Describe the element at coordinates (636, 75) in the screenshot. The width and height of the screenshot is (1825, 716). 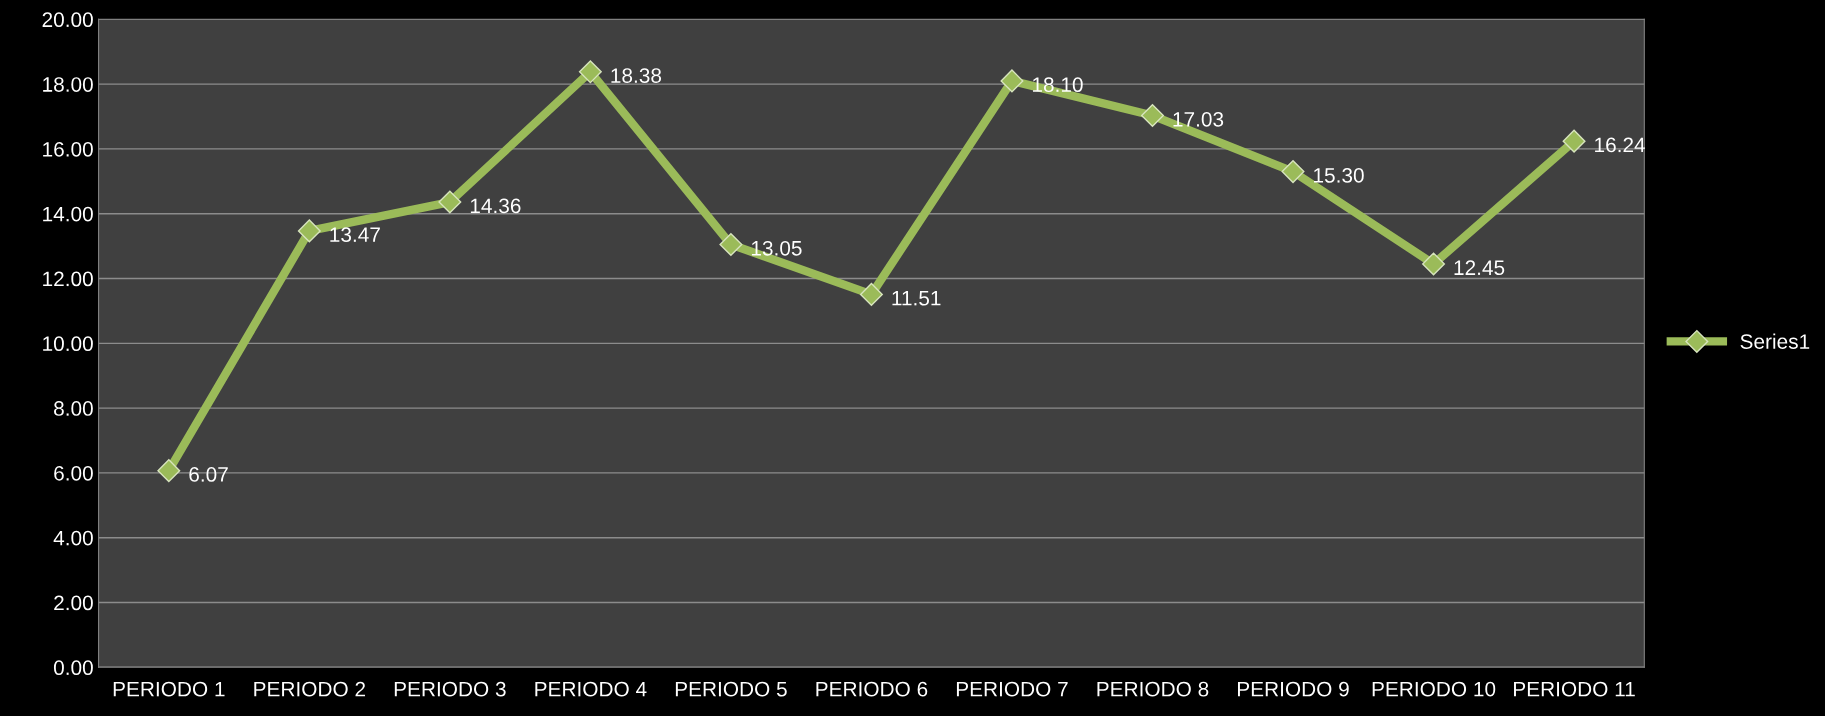
I see `data-label: 18.38` at that location.